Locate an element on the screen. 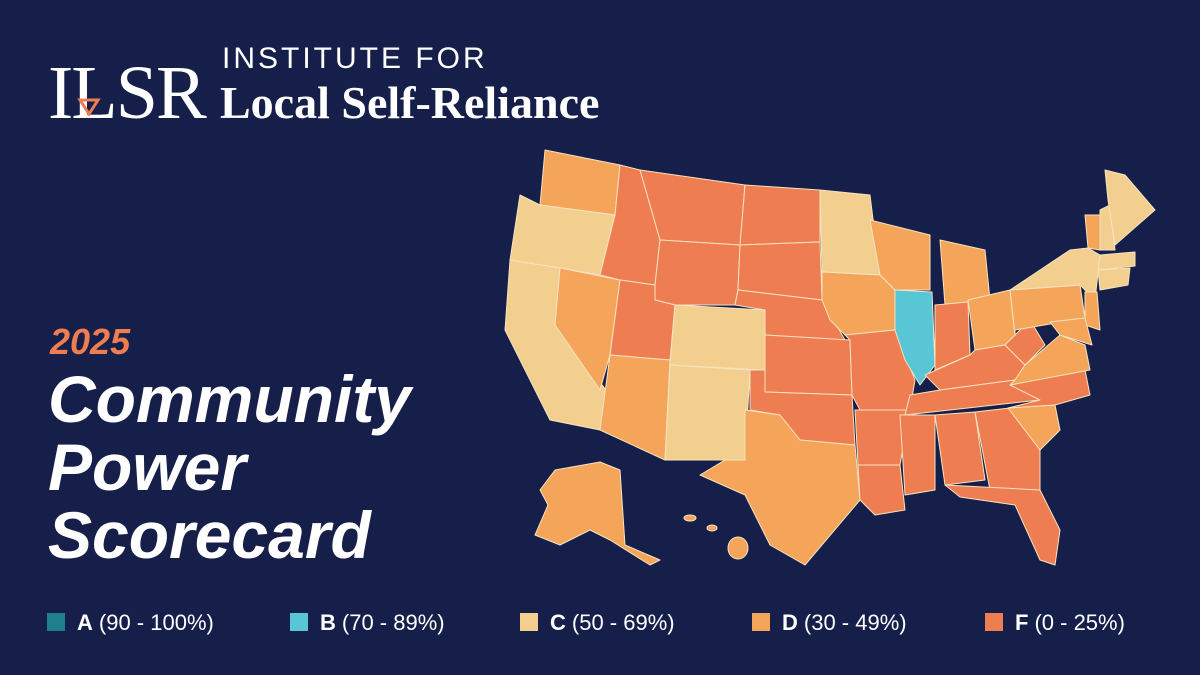 This screenshot has width=1200, height=675. legend-label: B (70 - 89%) is located at coordinates (382, 622).